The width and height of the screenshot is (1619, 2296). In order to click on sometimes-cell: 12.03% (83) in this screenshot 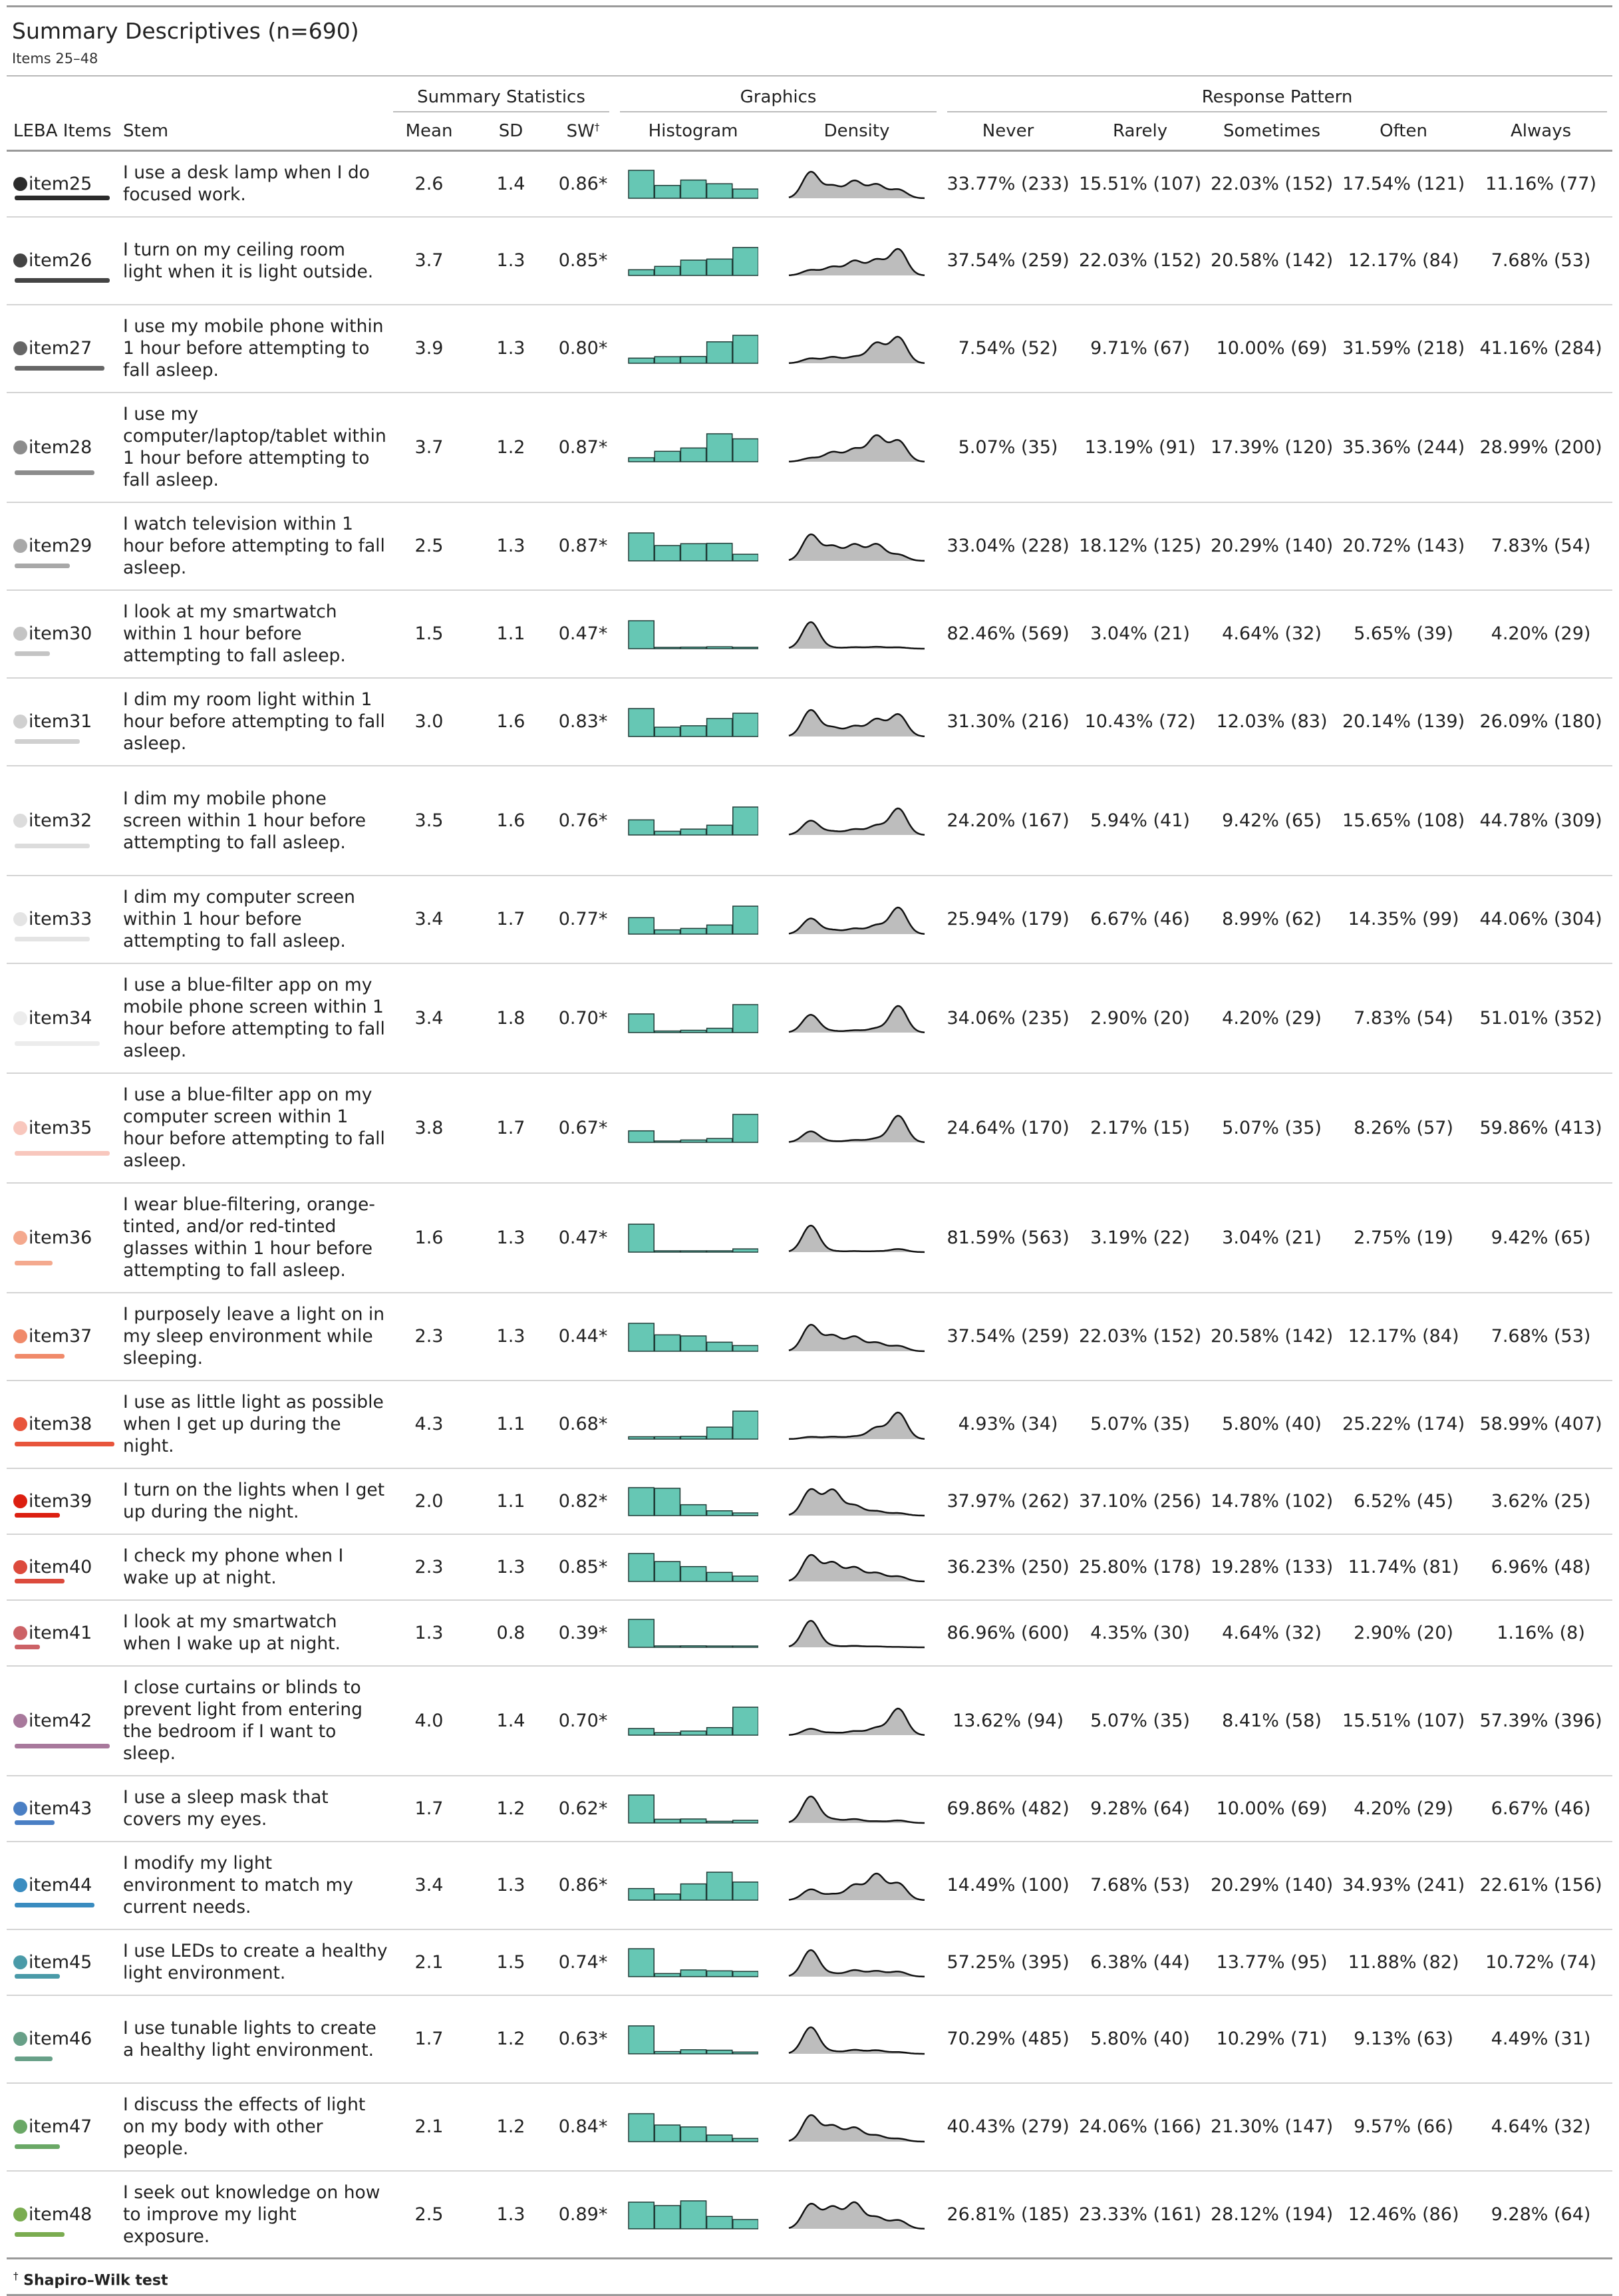, I will do `click(1272, 721)`.